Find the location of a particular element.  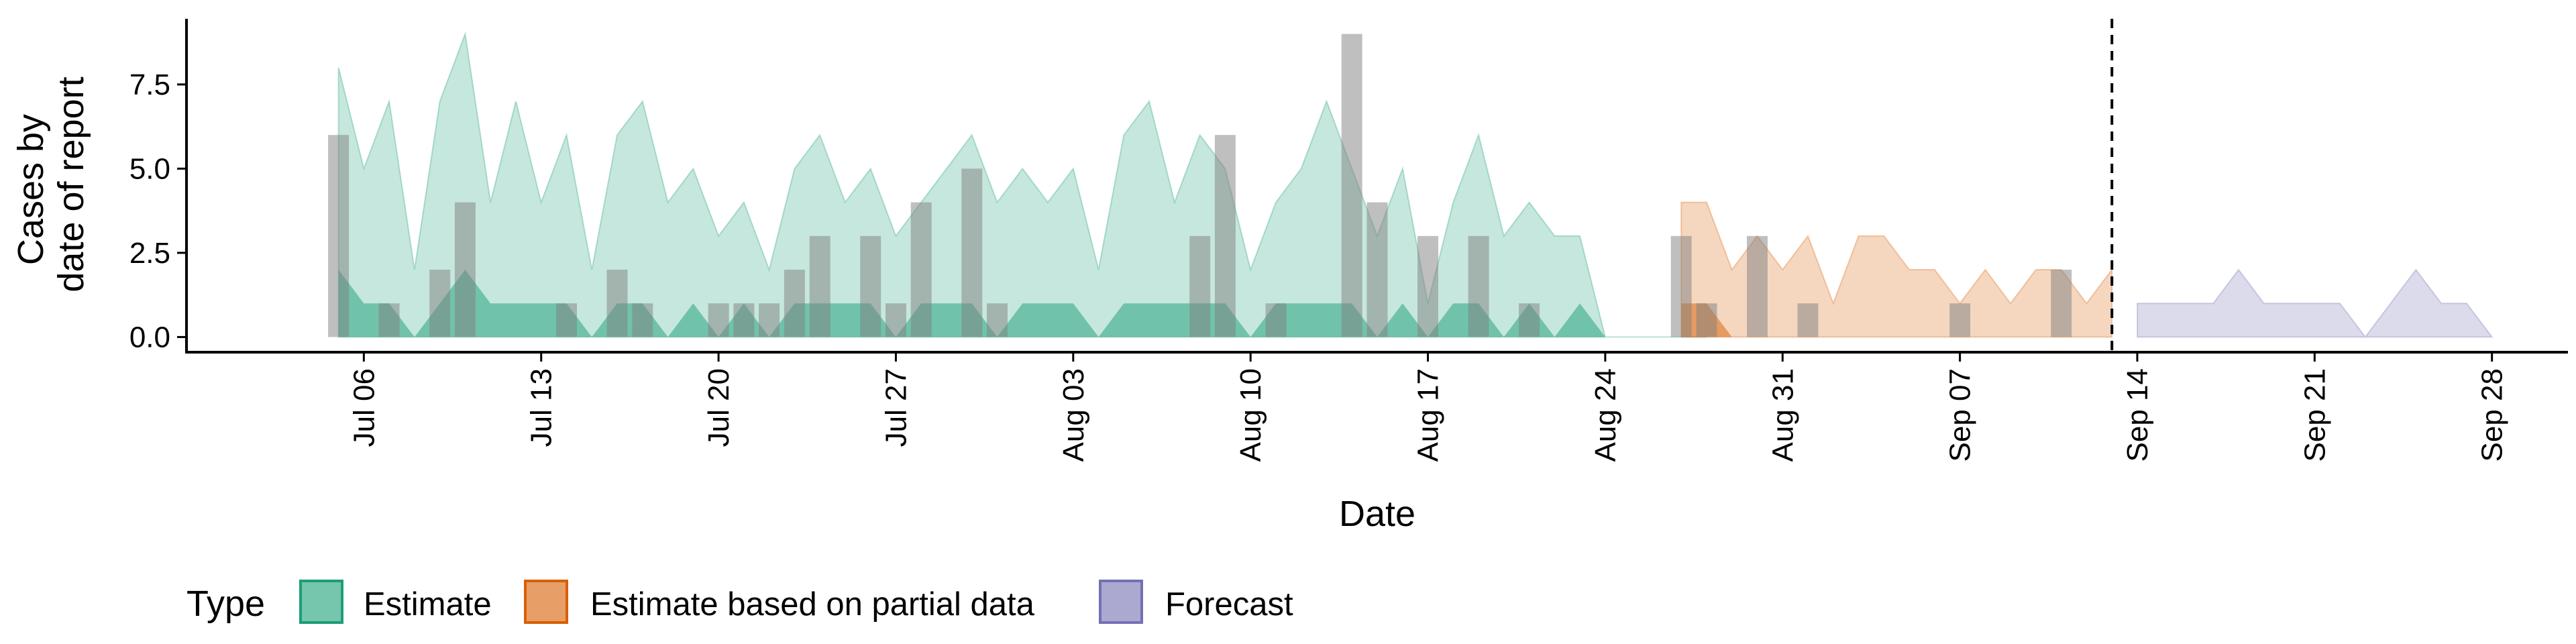

x-tick-label: Jul 13 is located at coordinates (541, 407).